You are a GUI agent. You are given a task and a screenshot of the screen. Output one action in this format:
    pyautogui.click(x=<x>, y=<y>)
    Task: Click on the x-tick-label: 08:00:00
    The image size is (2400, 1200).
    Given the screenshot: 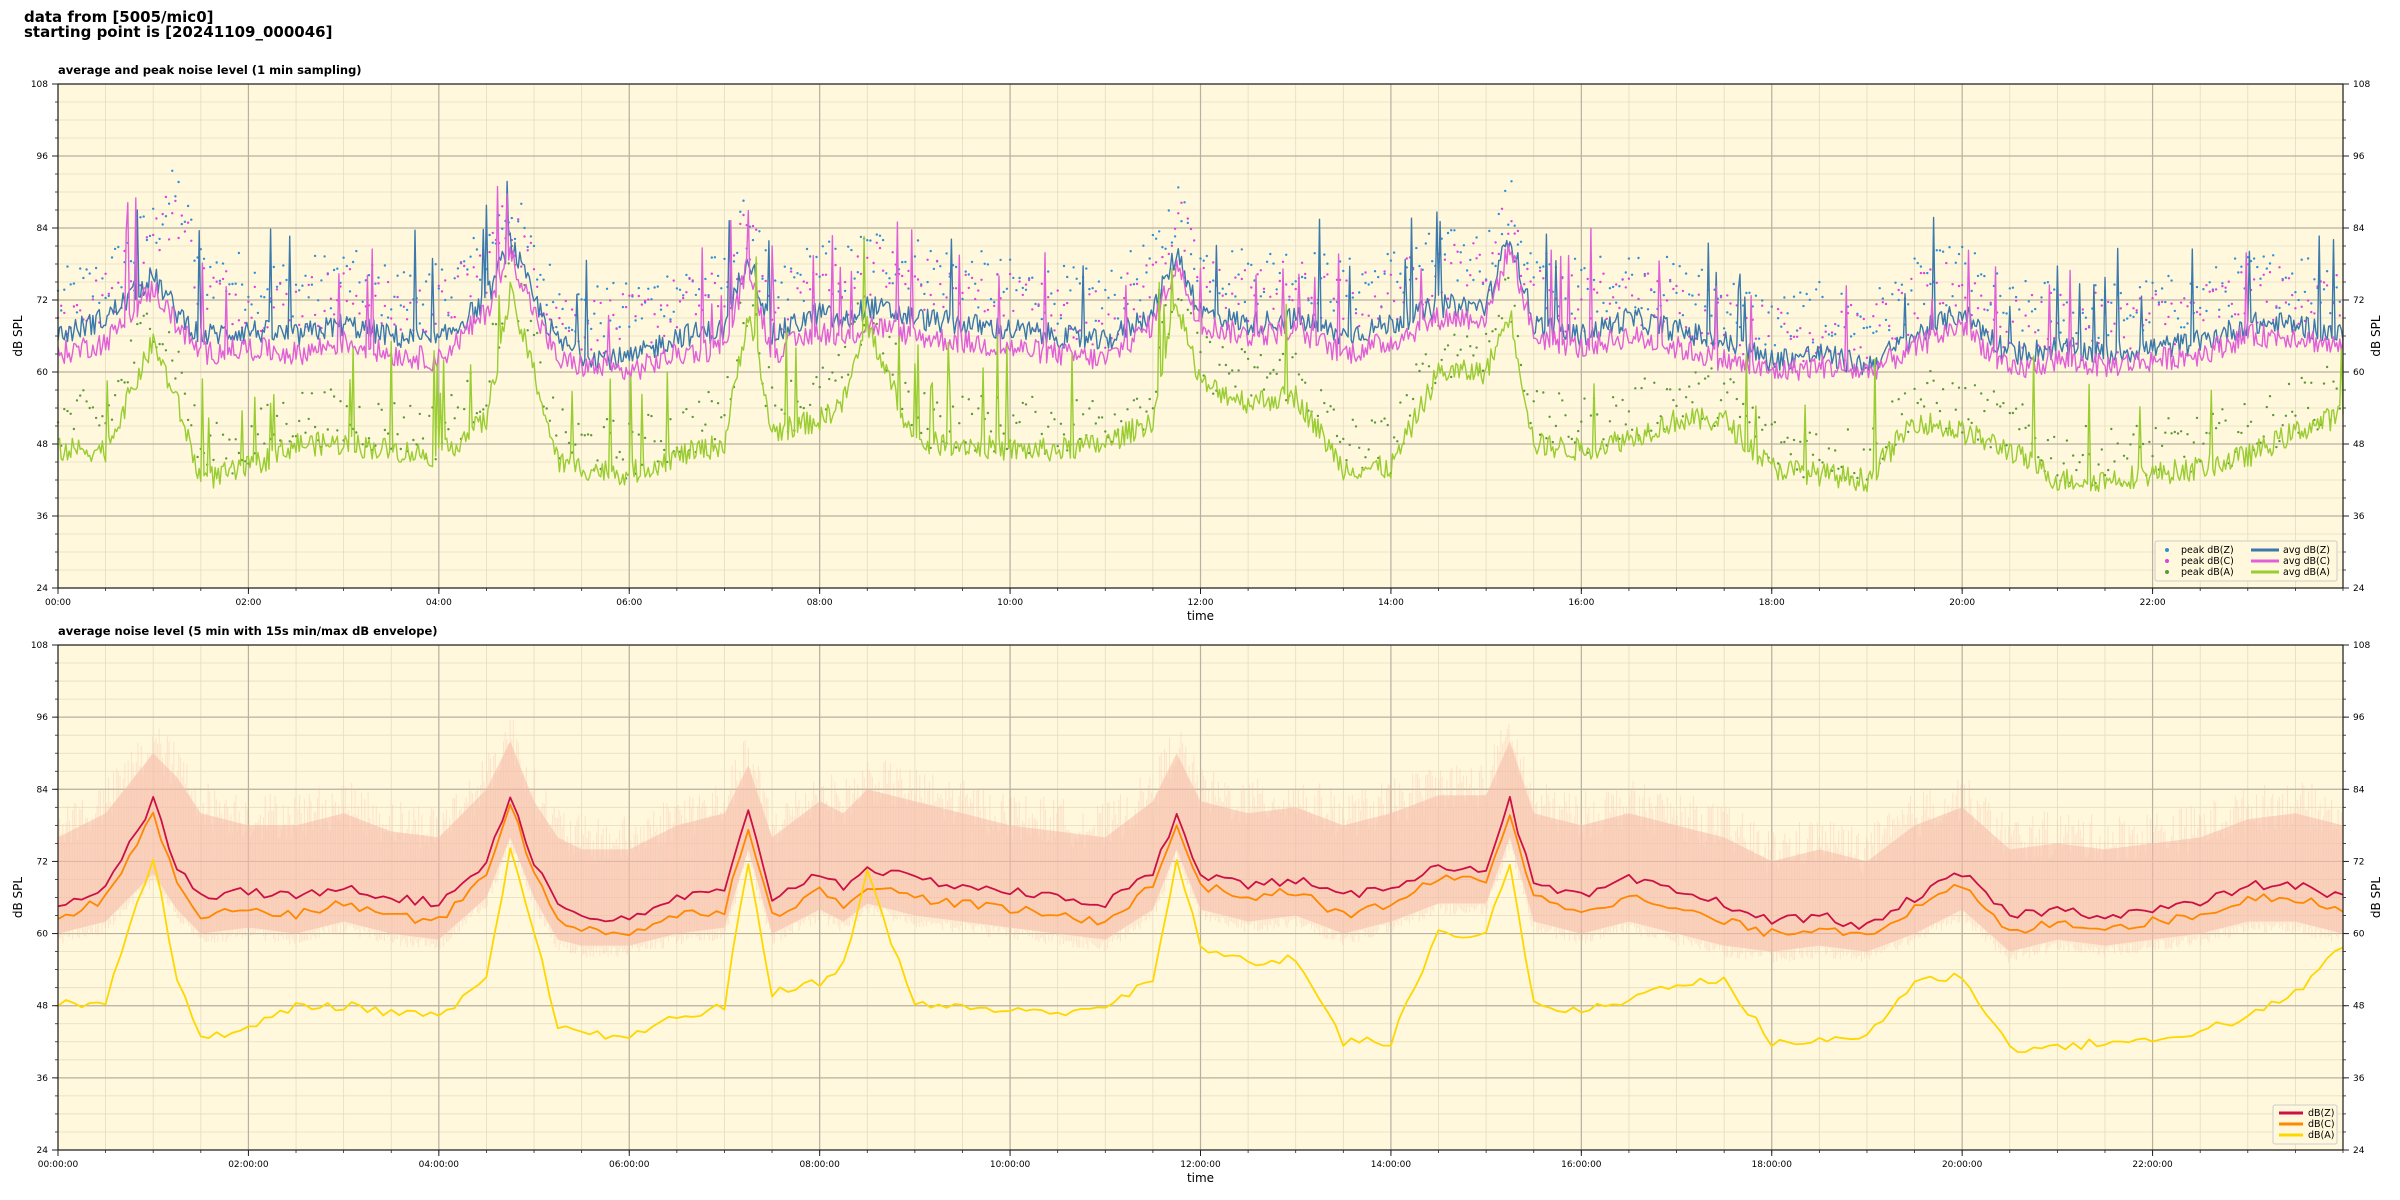 What is the action you would take?
    pyautogui.click(x=819, y=1165)
    